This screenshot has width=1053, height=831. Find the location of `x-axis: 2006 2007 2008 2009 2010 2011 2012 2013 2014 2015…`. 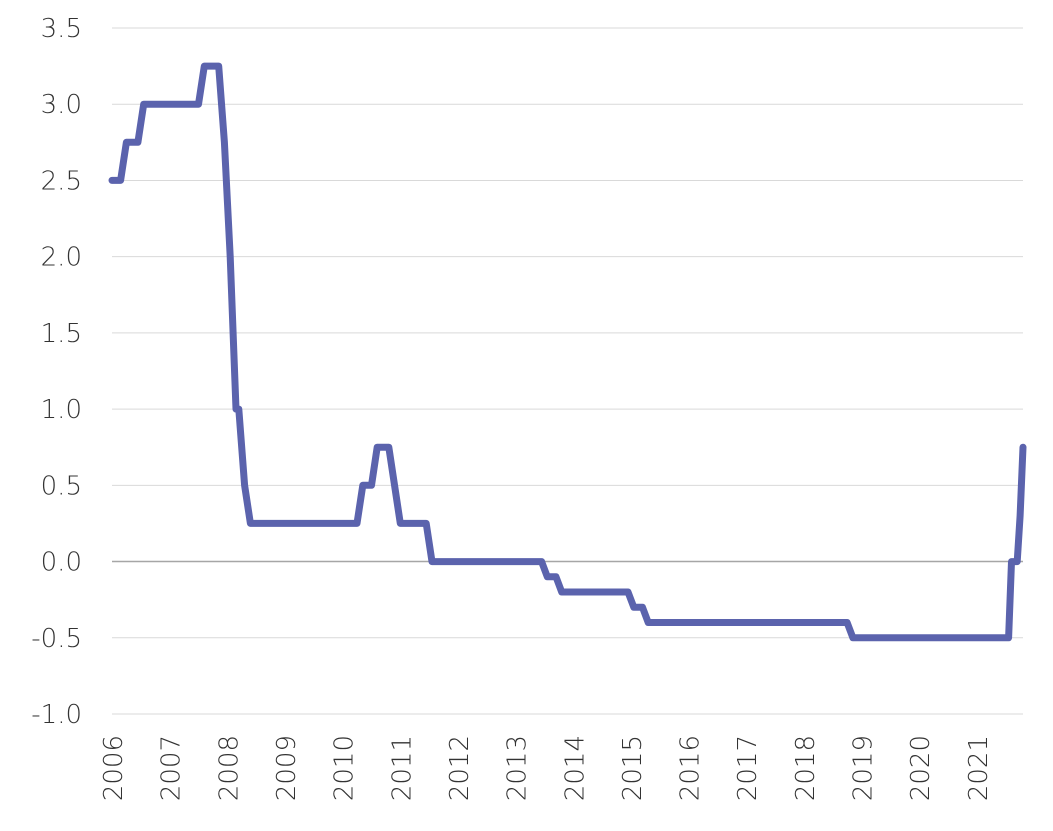

x-axis: 2006 2007 2008 2009 2010 2011 2012 2013 2014 2015… is located at coordinates (546, 768).